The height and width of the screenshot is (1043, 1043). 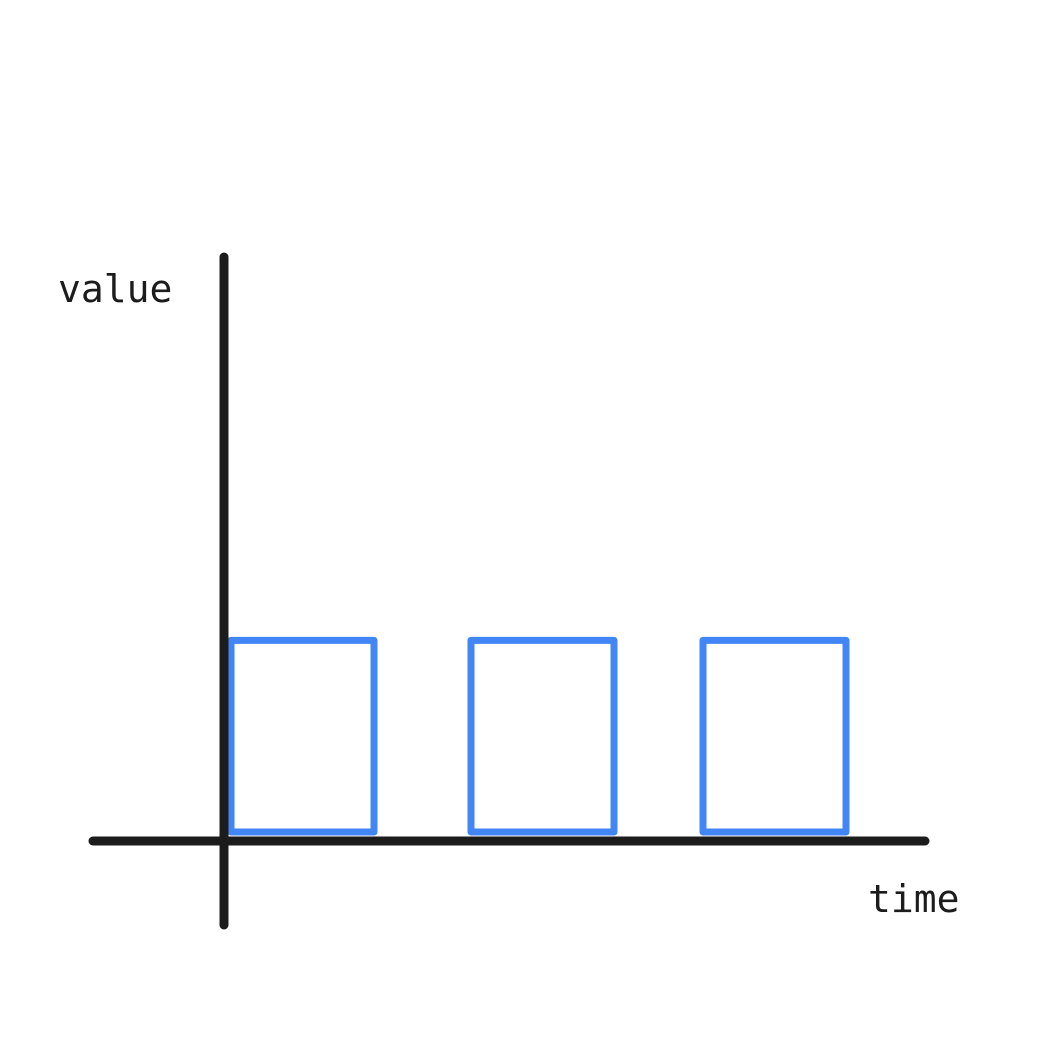 I want to click on x-axis-label: time, so click(x=914, y=899).